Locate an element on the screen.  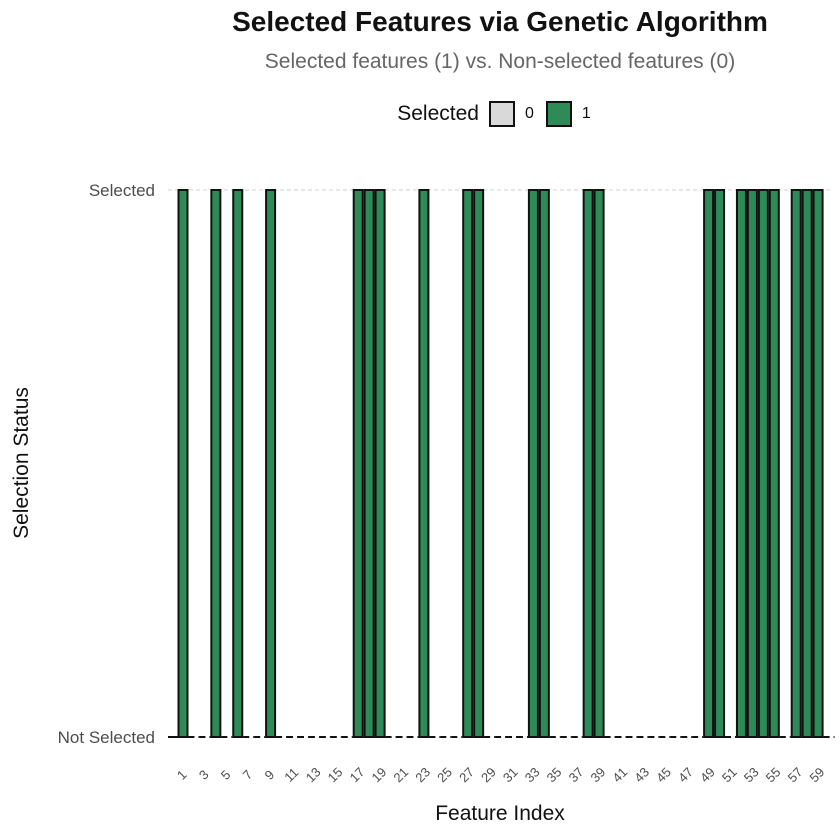
x-tick-label: 41 is located at coordinates (619, 774).